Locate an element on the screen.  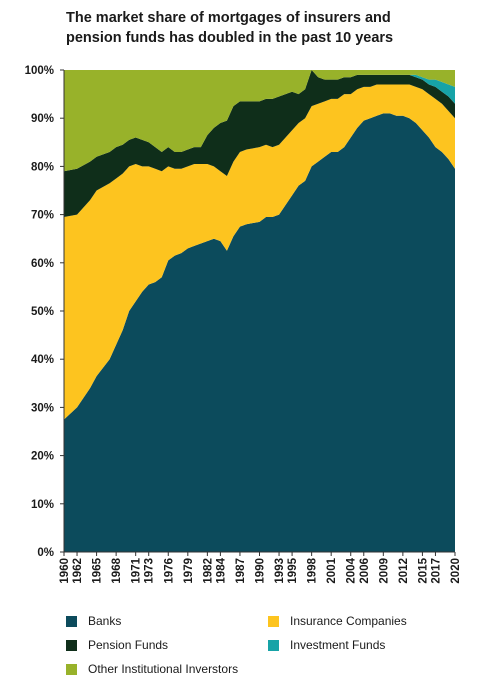
legend-item-investment-funds: Investment Funds is located at coordinates (326, 645).